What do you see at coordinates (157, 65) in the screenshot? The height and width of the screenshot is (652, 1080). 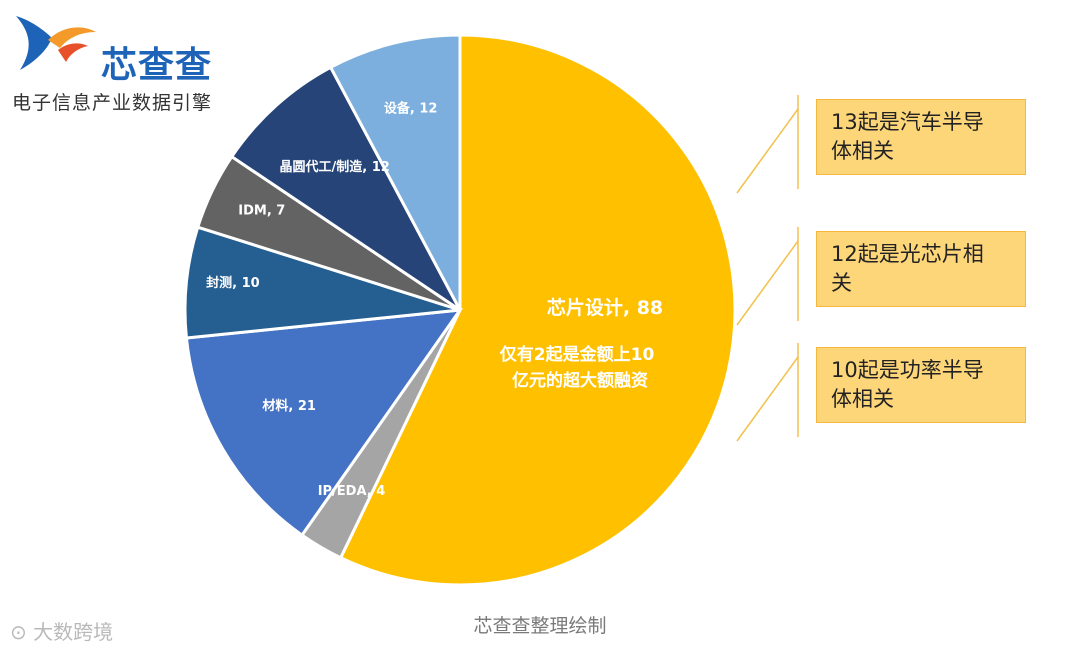 I see `brand-name: 芯查查` at bounding box center [157, 65].